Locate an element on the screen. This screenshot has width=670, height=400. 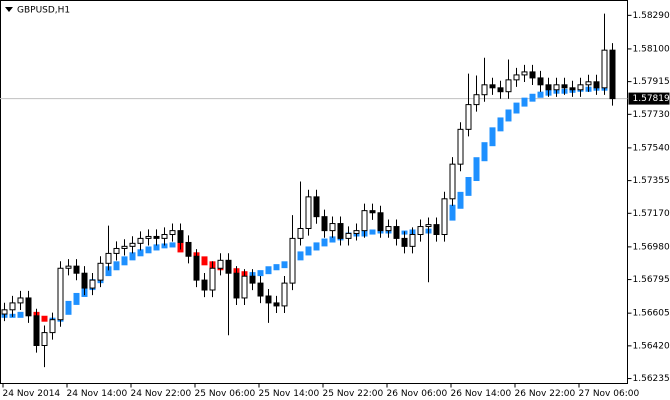
x-tick-label: 24 Nov 14:00 is located at coordinates (97, 394).